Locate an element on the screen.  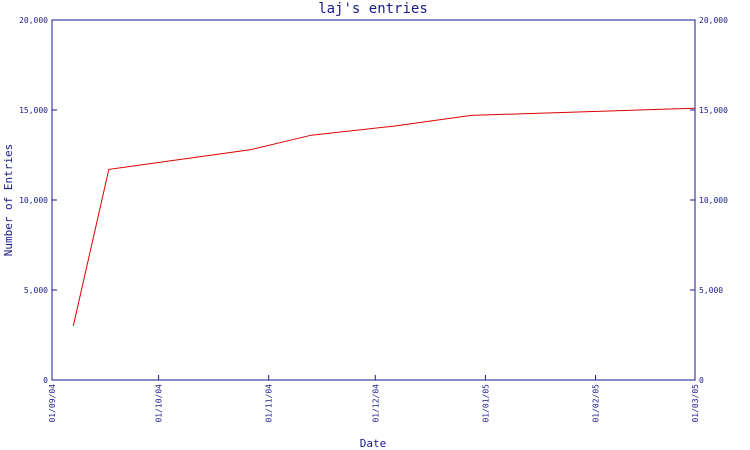
x-axis-label: Date is located at coordinates (373, 443).